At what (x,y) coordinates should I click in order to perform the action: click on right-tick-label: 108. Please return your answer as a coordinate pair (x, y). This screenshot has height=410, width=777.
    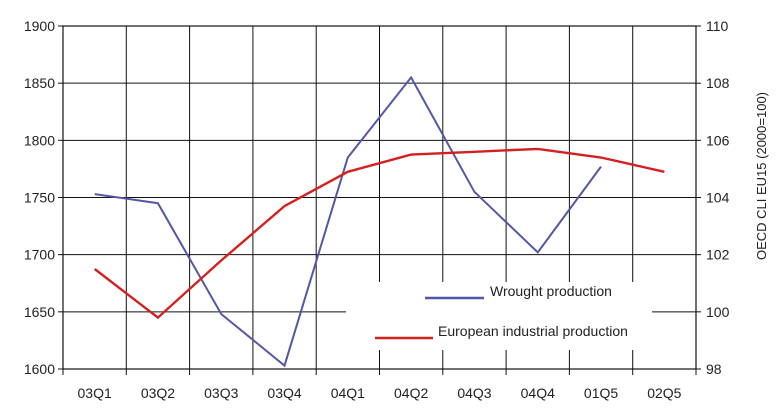
    Looking at the image, I should click on (718, 83).